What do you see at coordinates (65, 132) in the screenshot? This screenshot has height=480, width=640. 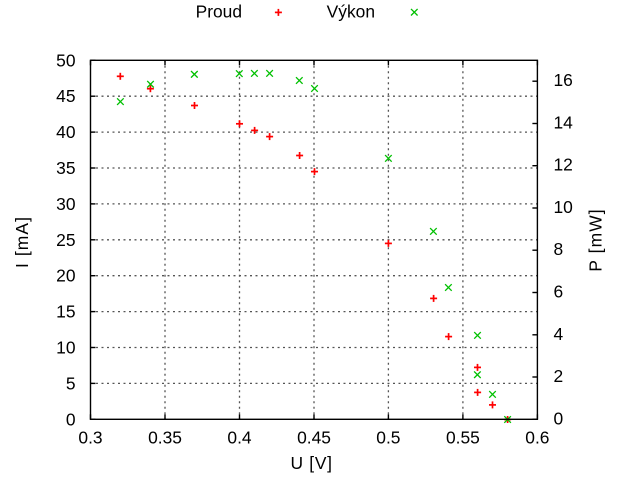 I see `svg-text: 40` at bounding box center [65, 132].